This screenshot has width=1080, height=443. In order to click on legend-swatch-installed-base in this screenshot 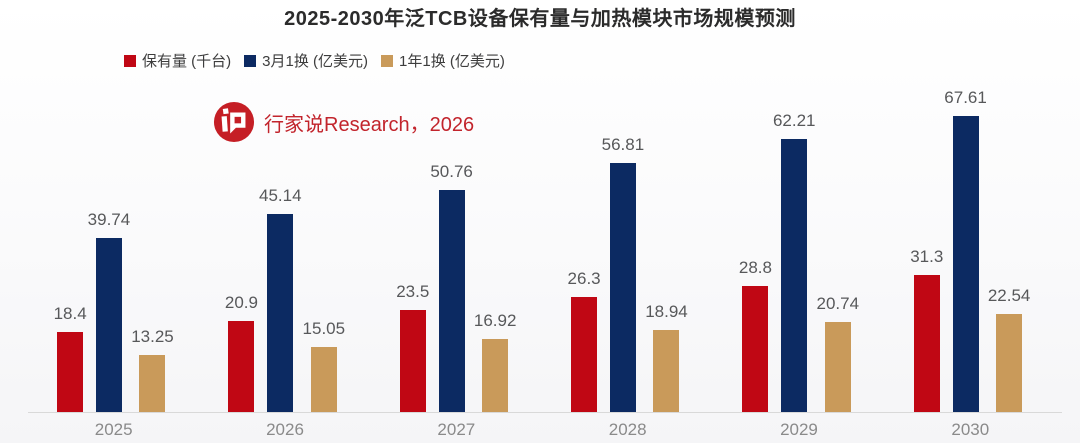, I will do `click(130, 60)`.